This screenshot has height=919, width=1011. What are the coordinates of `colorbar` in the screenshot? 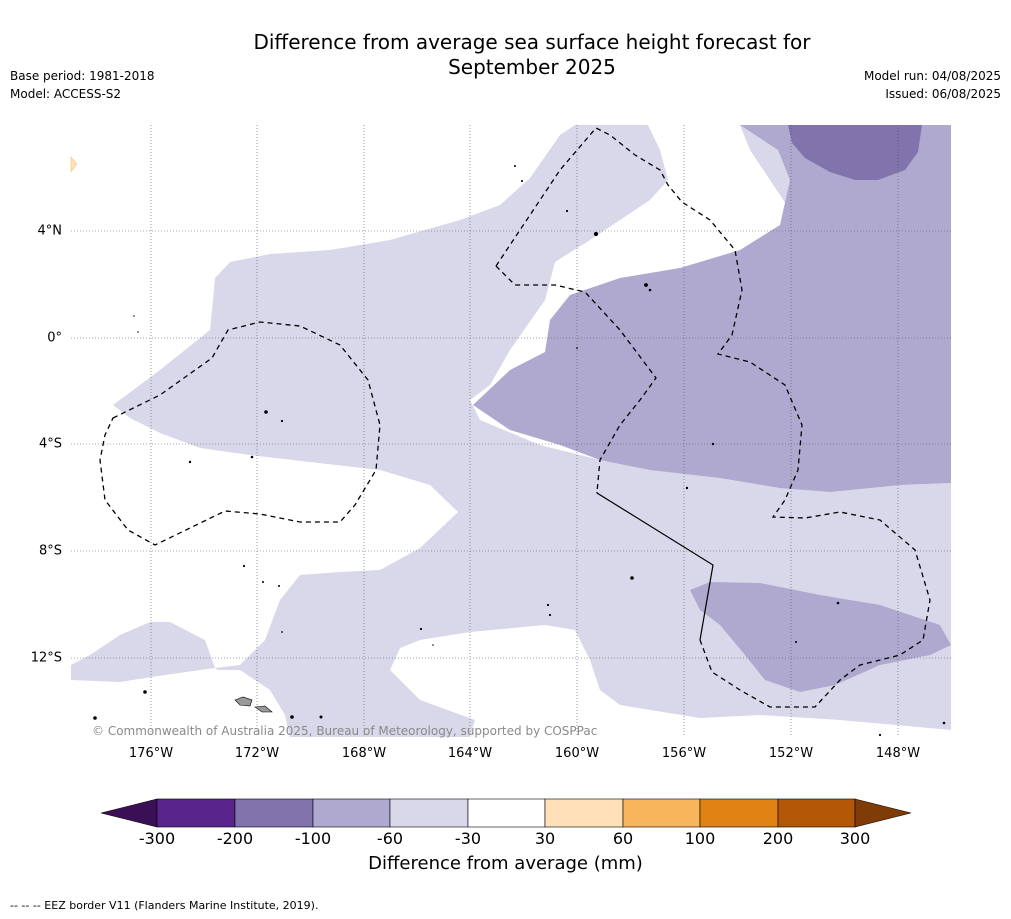 It's located at (506, 813).